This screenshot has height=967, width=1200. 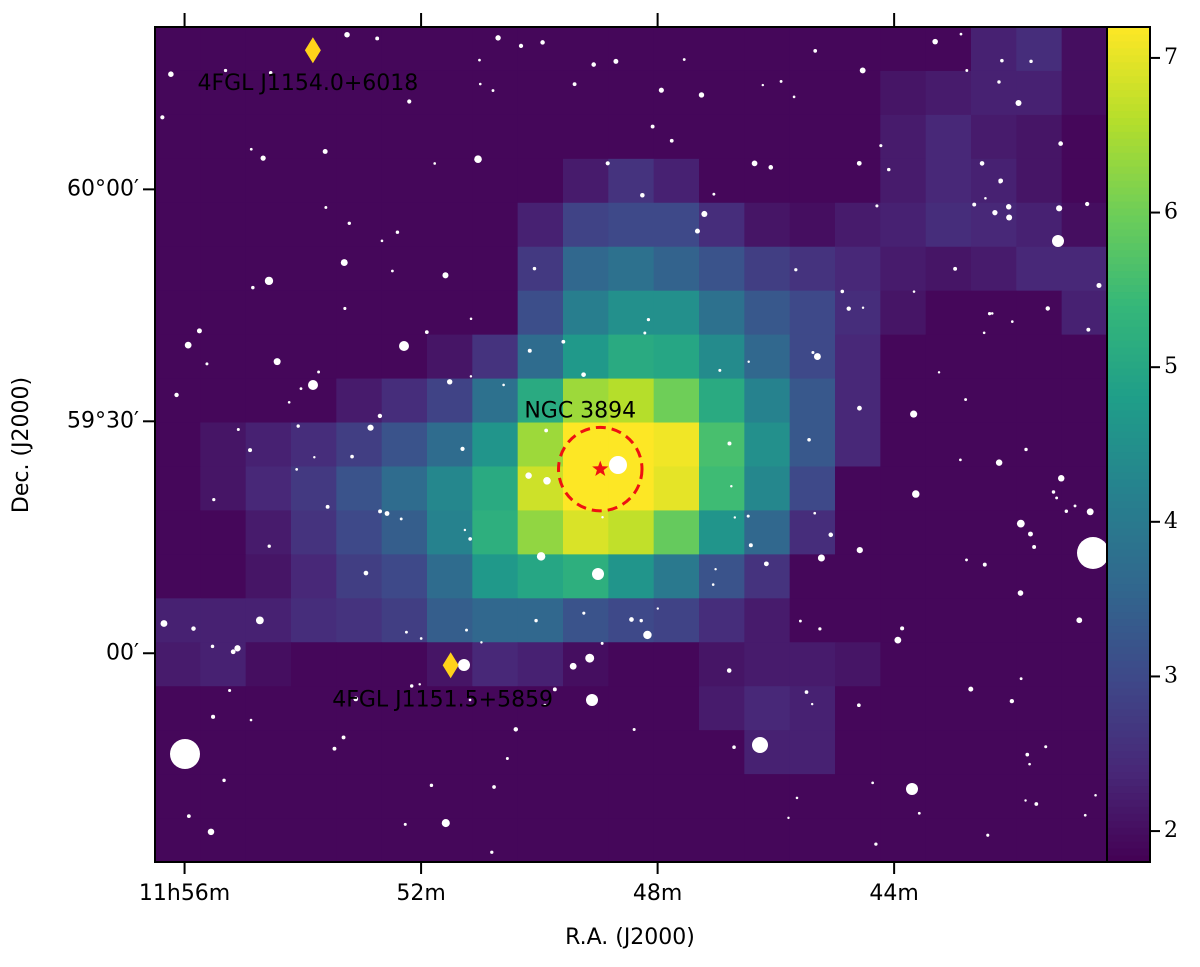 What do you see at coordinates (630, 937) in the screenshot?
I see `x-axis-label: R.A. (J2000)` at bounding box center [630, 937].